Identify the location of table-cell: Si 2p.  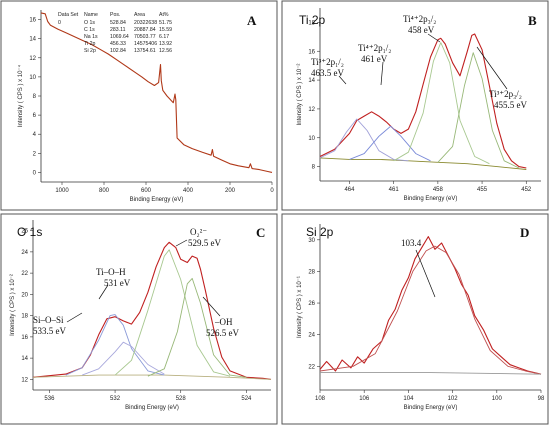
(90, 51).